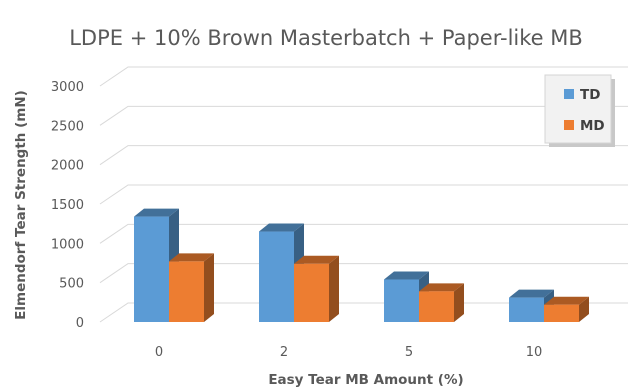 Image resolution: width=638 pixels, height=391 pixels. I want to click on legend-box, so click(578, 109).